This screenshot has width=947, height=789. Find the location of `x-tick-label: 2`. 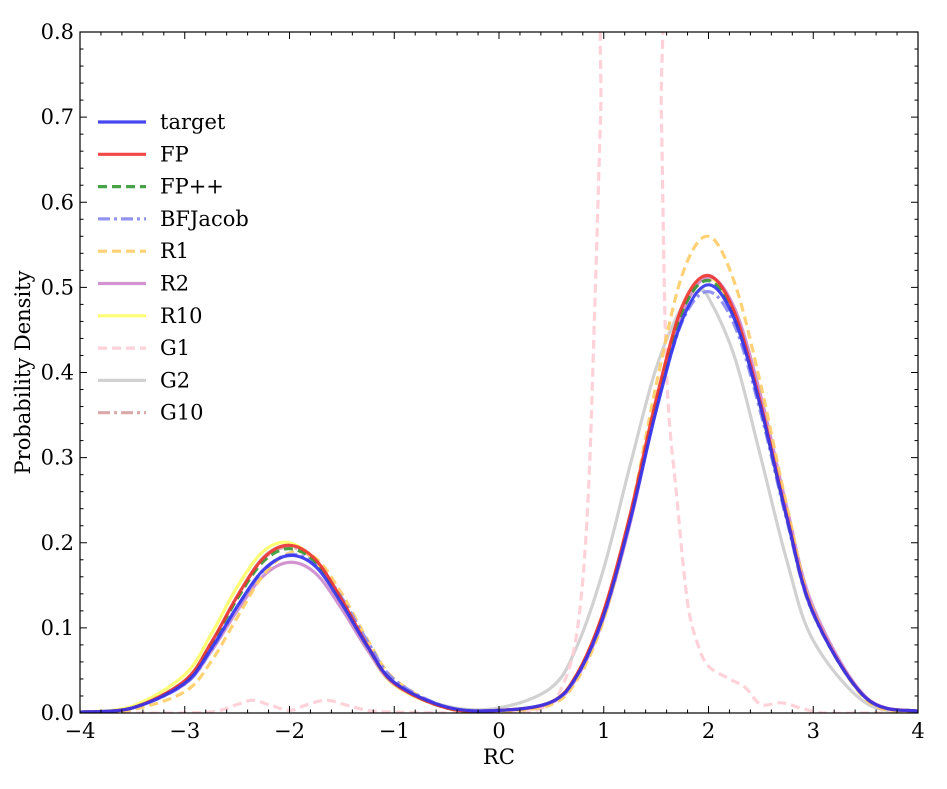

x-tick-label: 2 is located at coordinates (708, 731).